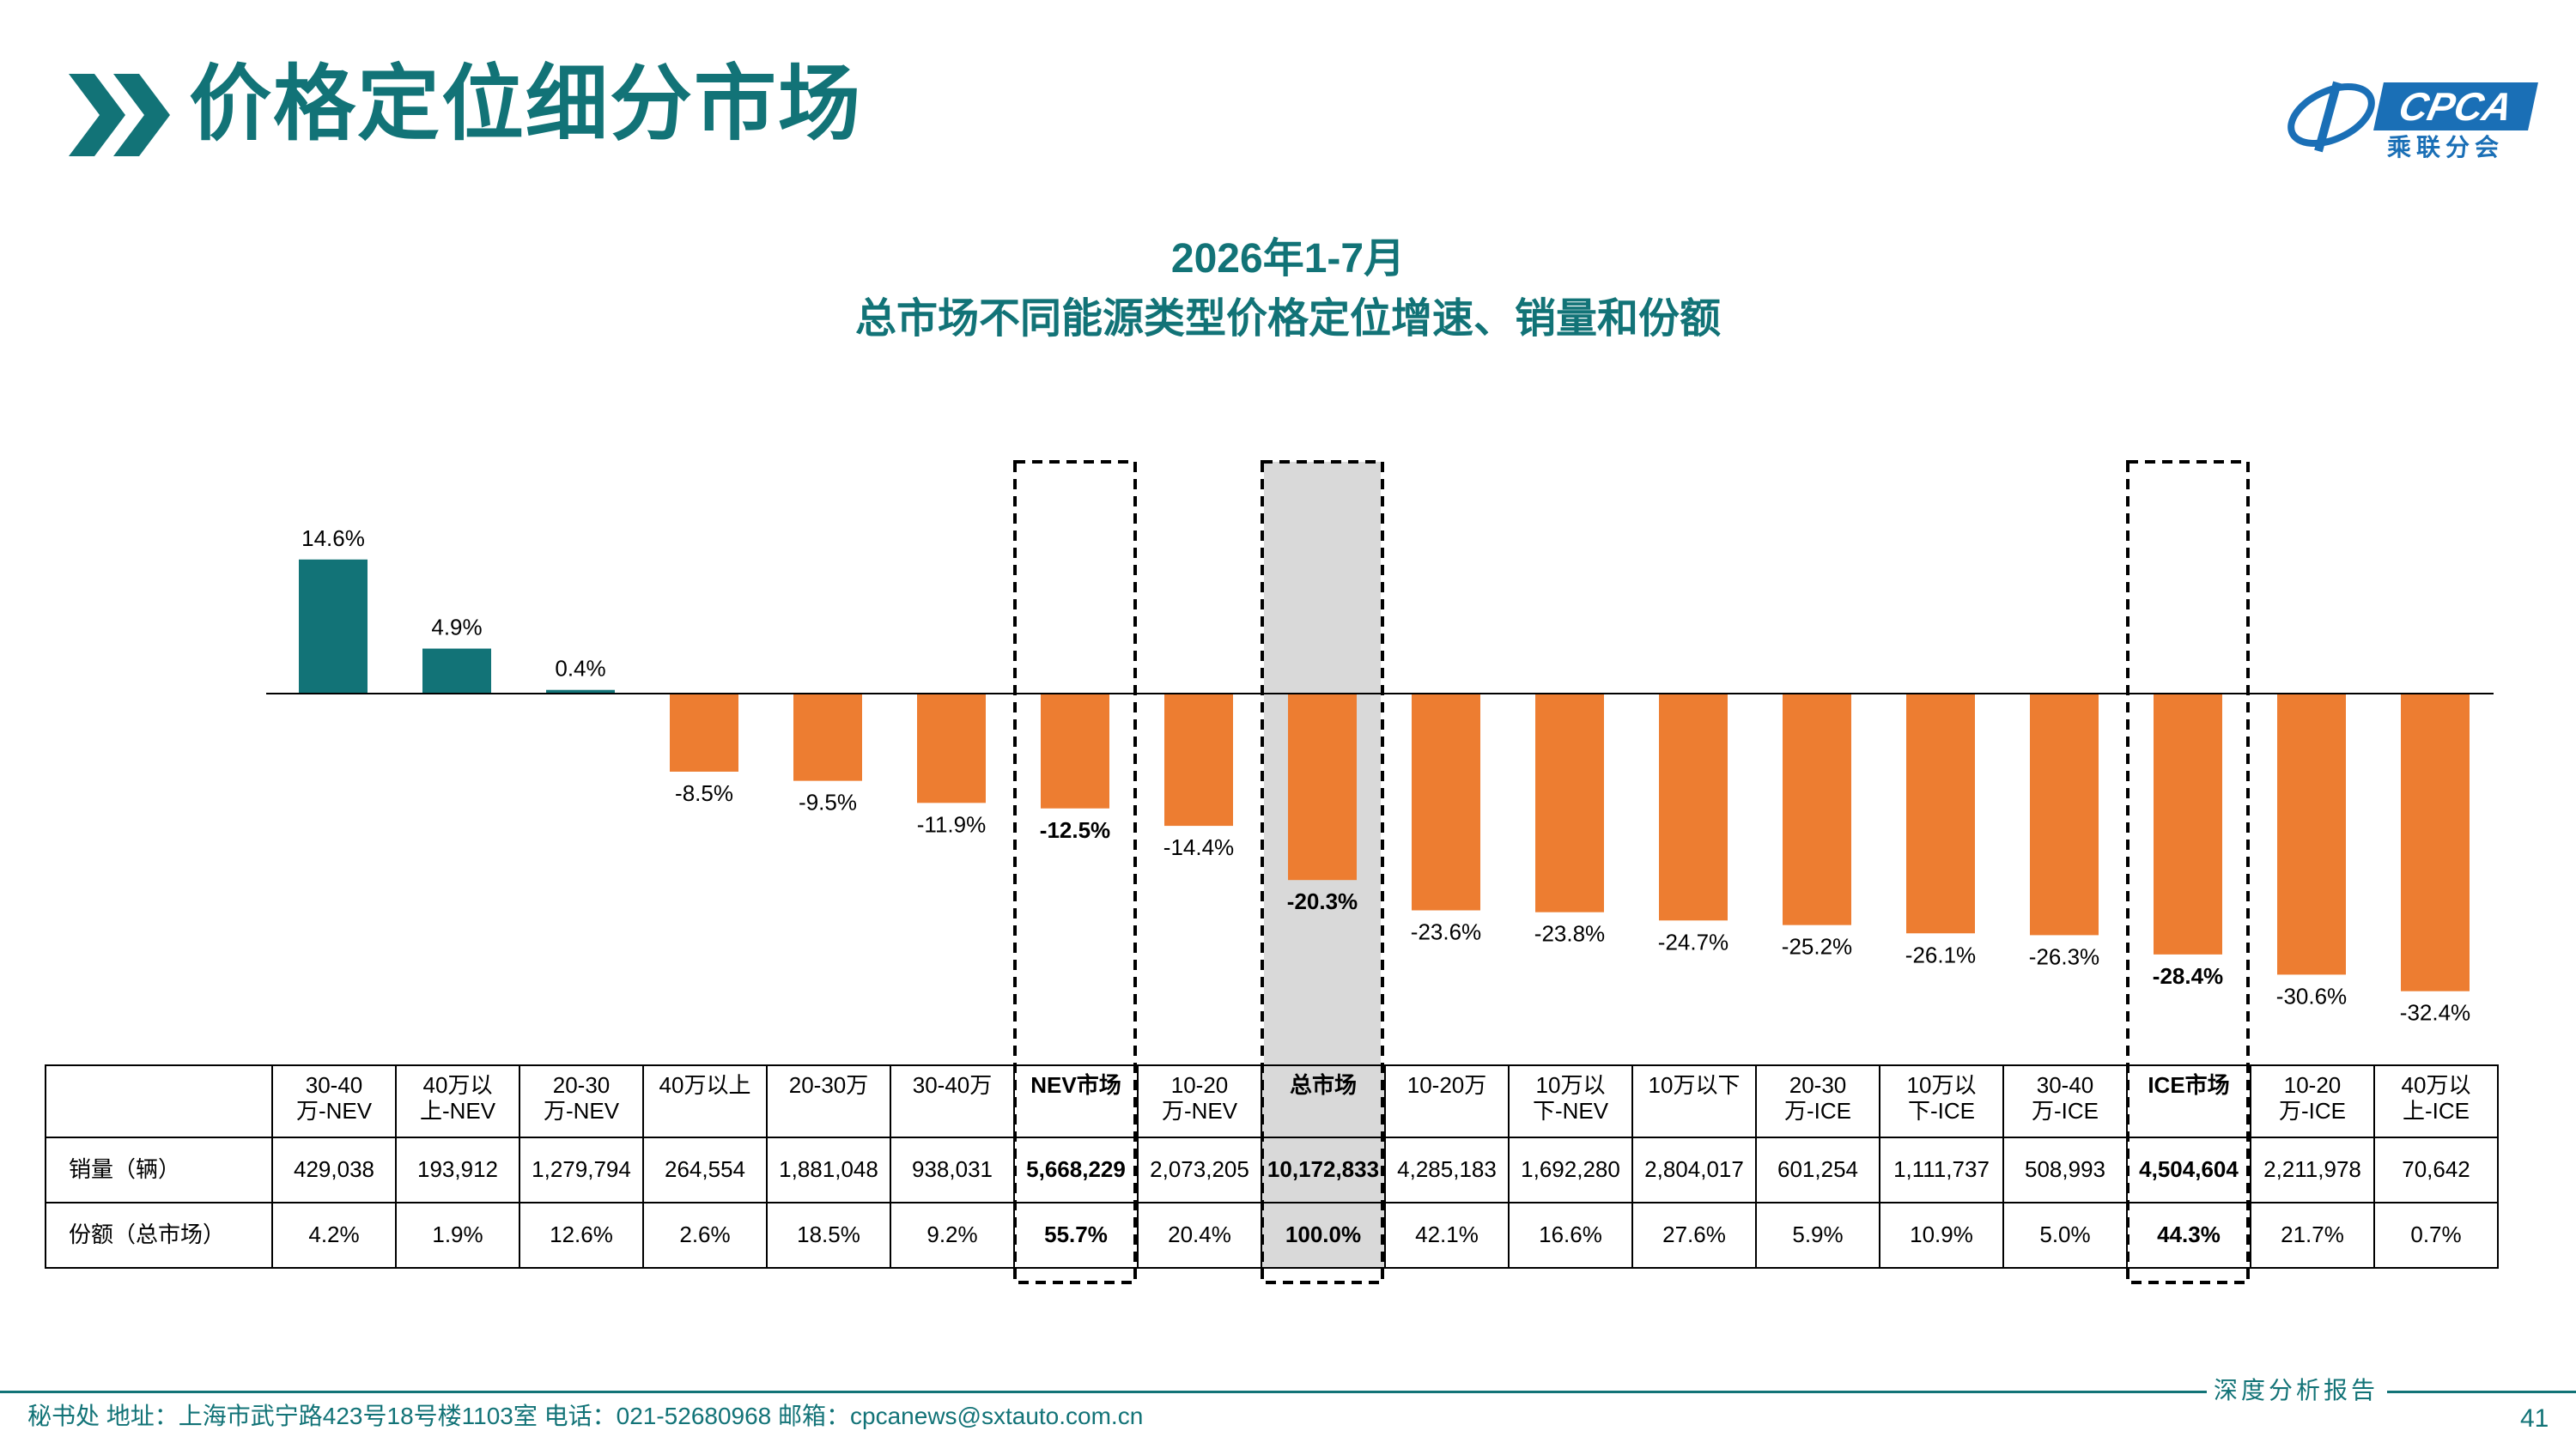 The width and height of the screenshot is (2576, 1449). What do you see at coordinates (828, 1170) in the screenshot?
I see `sales-cell: 1,881,048` at bounding box center [828, 1170].